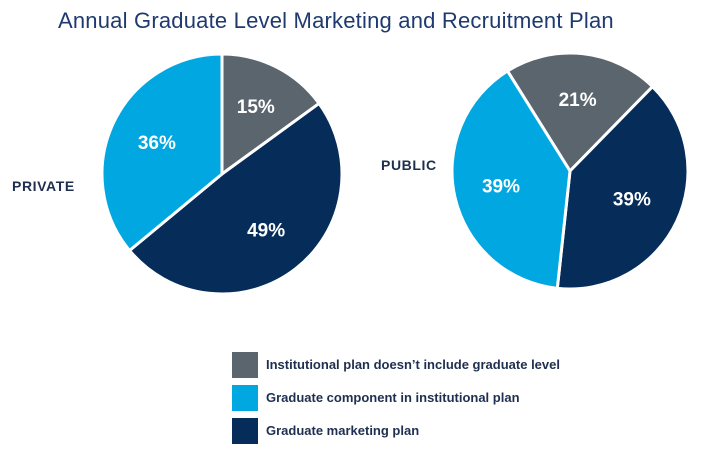  I want to click on private-slice-label-2: 36%, so click(157, 143).